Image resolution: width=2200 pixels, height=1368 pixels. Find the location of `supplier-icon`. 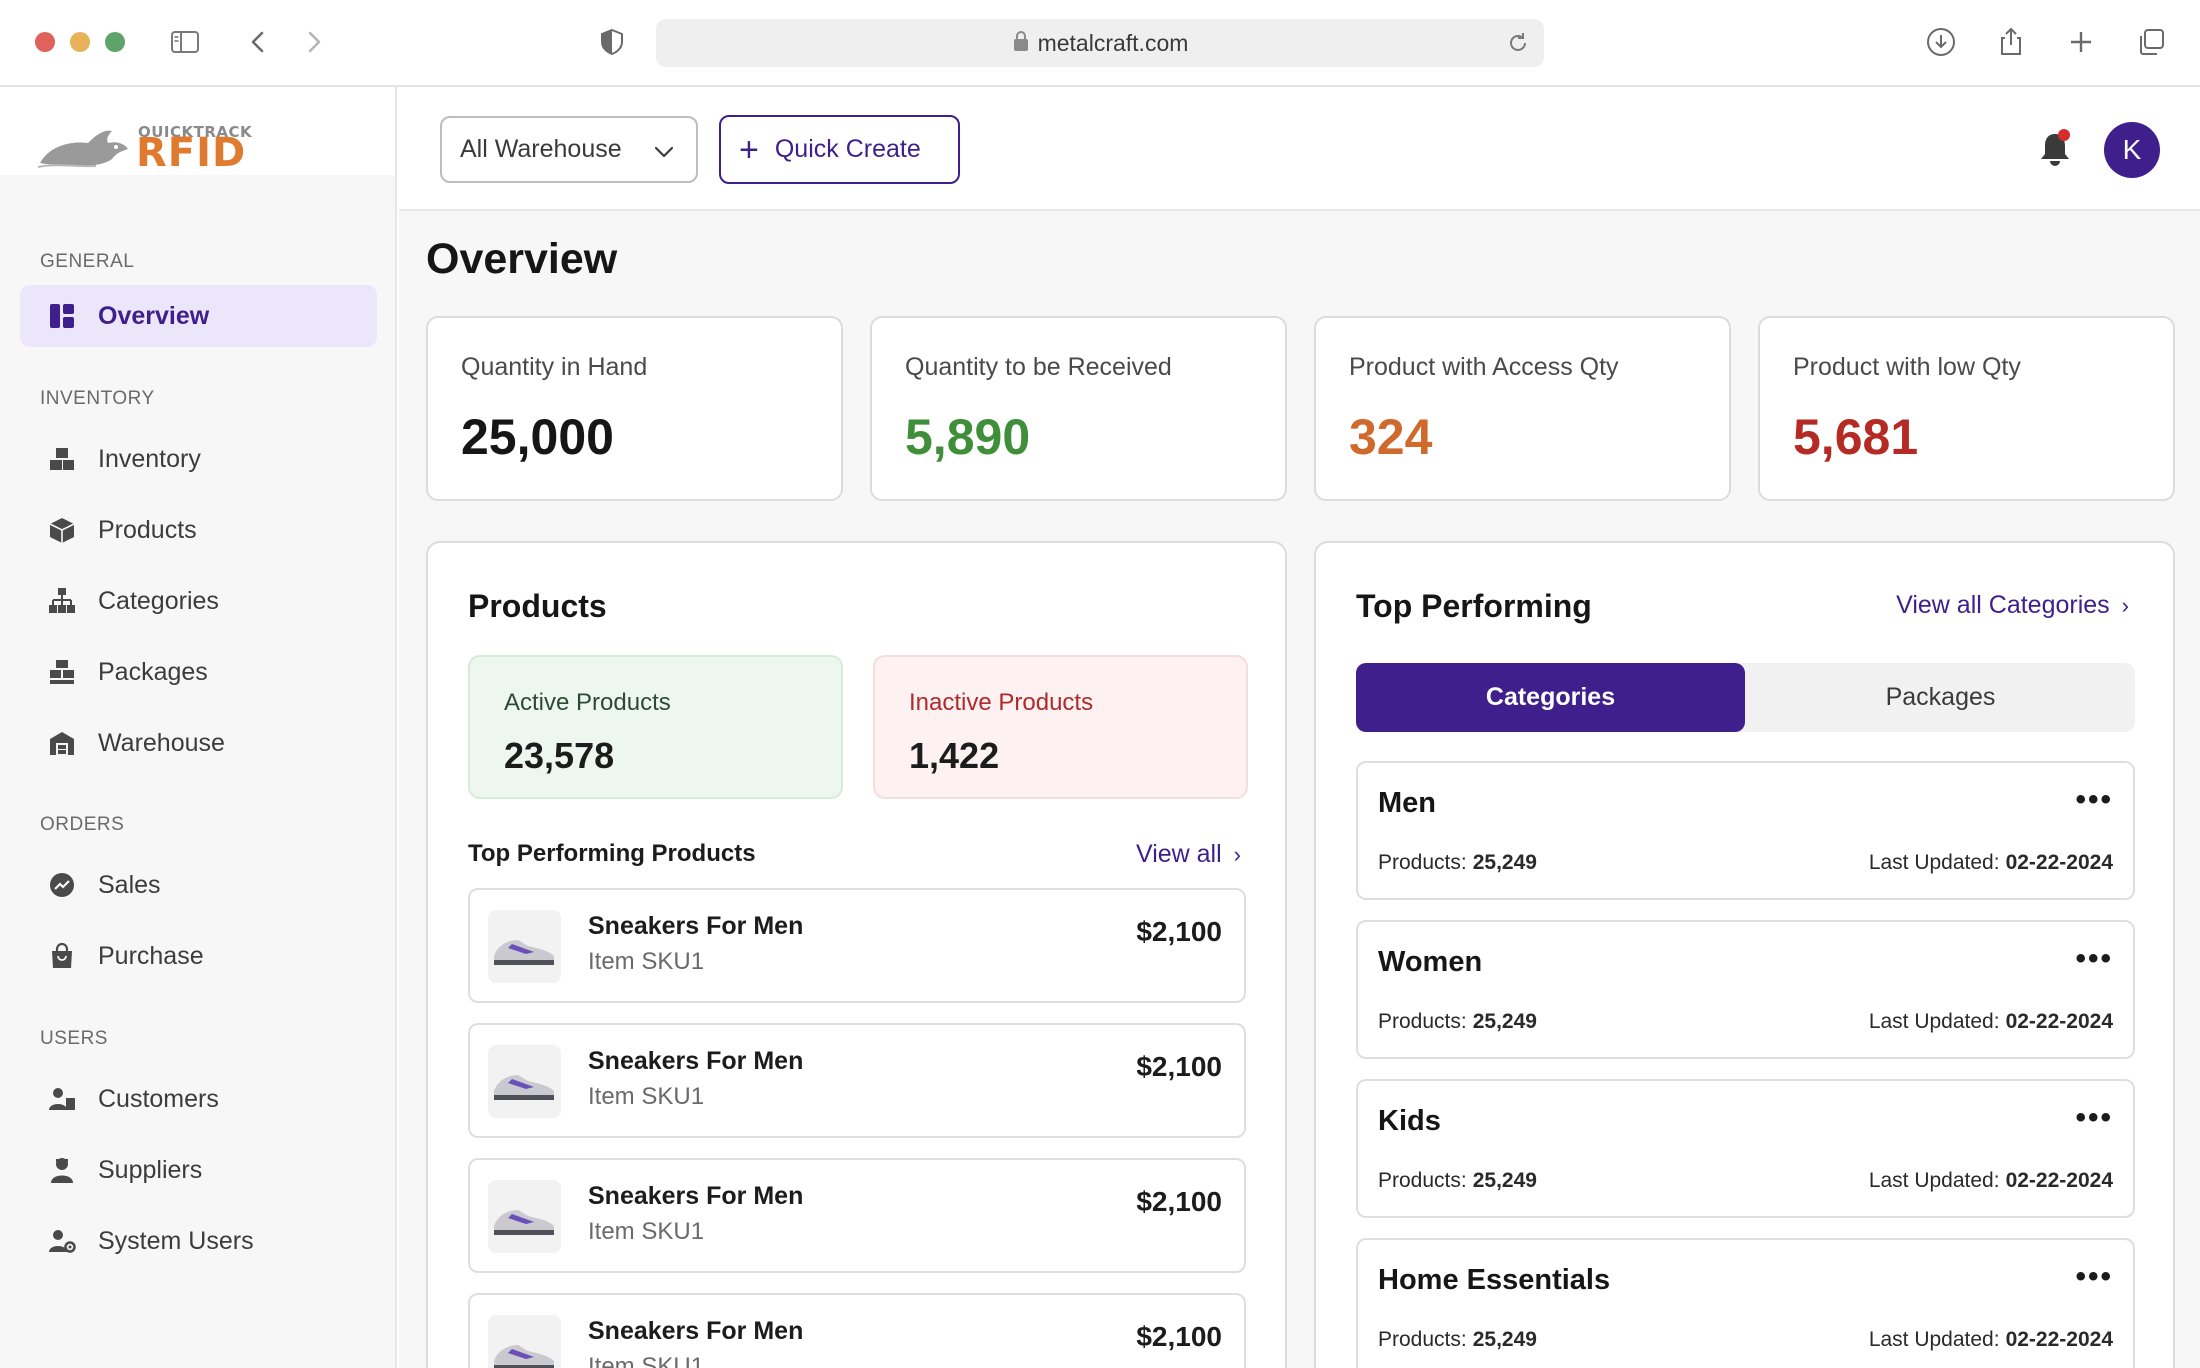

supplier-icon is located at coordinates (62, 1170).